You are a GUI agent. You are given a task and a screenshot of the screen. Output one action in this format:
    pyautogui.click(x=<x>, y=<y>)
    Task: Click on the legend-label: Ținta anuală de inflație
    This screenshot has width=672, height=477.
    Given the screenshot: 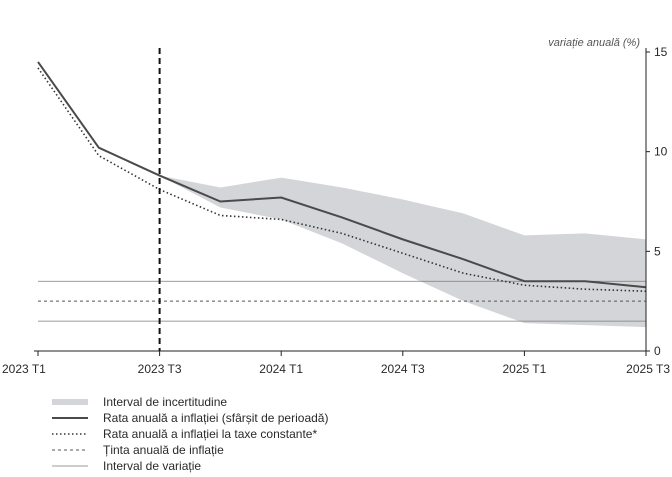 What is the action you would take?
    pyautogui.click(x=163, y=450)
    